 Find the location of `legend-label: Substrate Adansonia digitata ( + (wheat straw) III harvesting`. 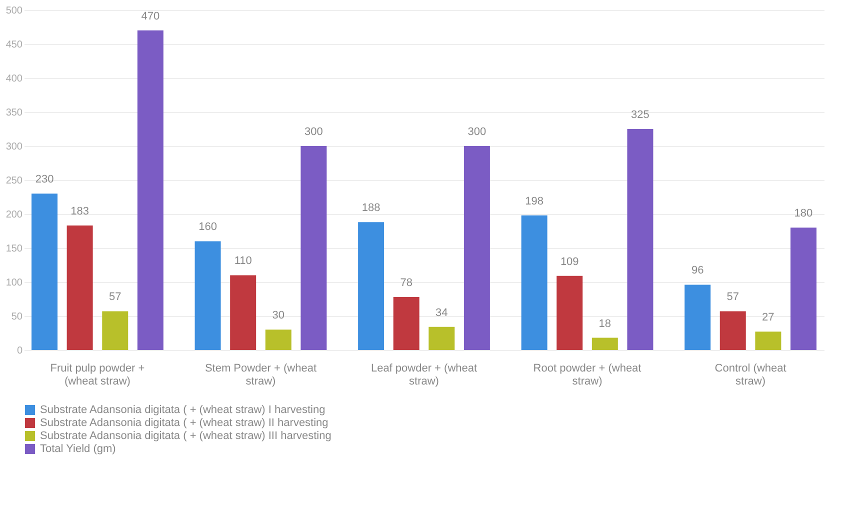

legend-label: Substrate Adansonia digitata ( + (wheat straw) III harvesting is located at coordinates (186, 436).